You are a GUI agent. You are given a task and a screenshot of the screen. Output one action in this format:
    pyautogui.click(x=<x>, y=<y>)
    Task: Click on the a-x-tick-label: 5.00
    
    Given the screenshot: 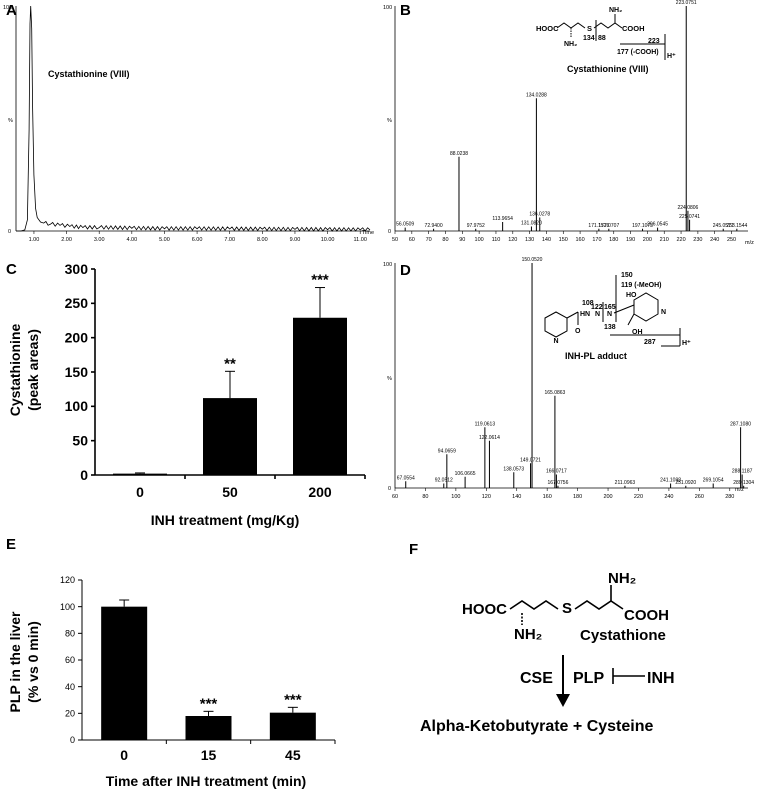 What is the action you would take?
    pyautogui.click(x=164, y=240)
    